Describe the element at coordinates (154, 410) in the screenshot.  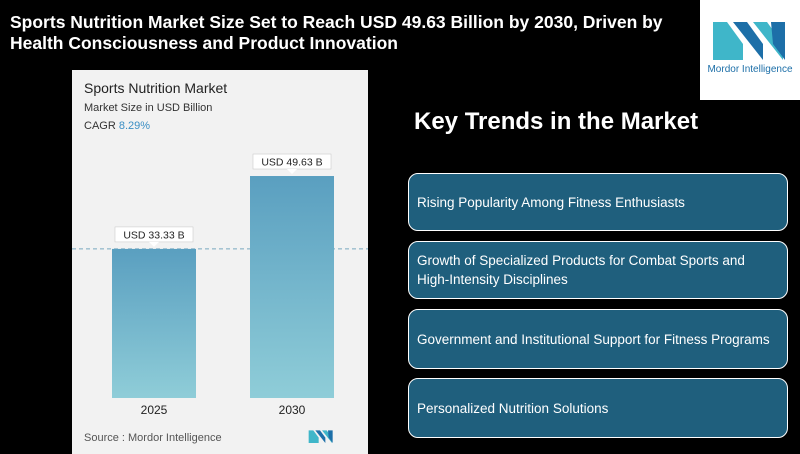
I see `x-tick-label: 2025` at that location.